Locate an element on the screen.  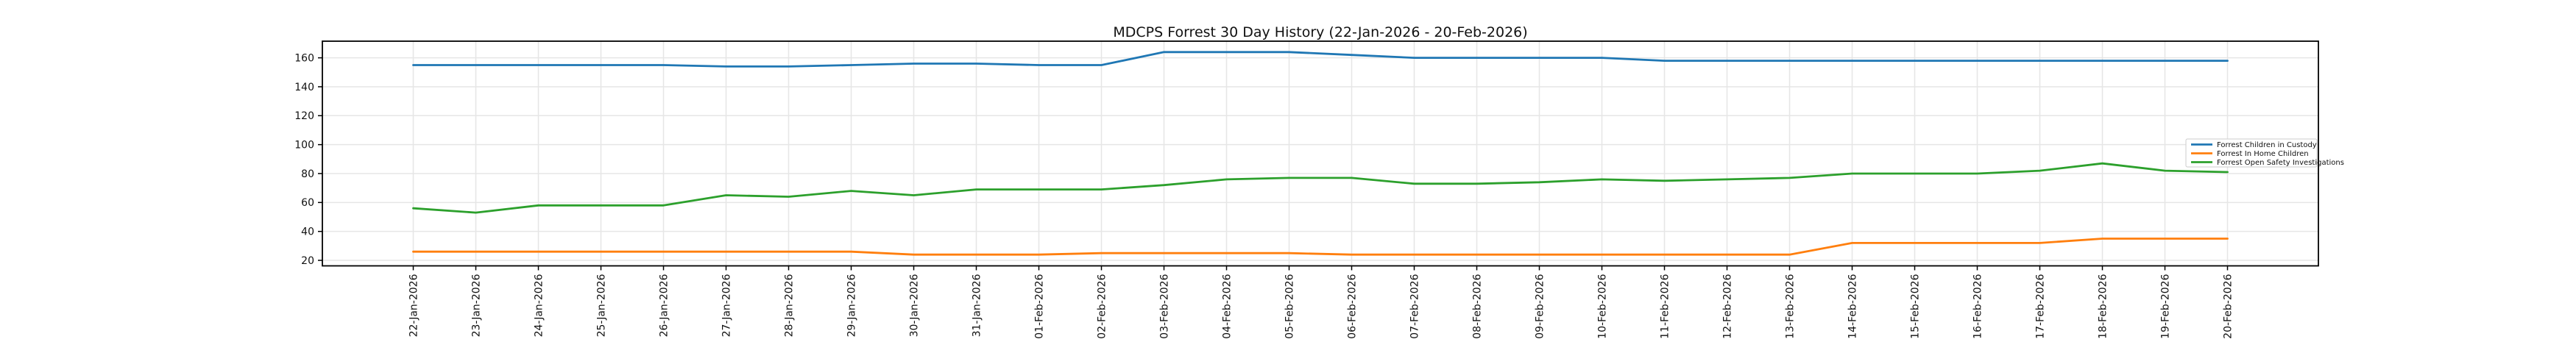
x-tick-label-group: 02-Feb-2026 is located at coordinates (1102, 306).